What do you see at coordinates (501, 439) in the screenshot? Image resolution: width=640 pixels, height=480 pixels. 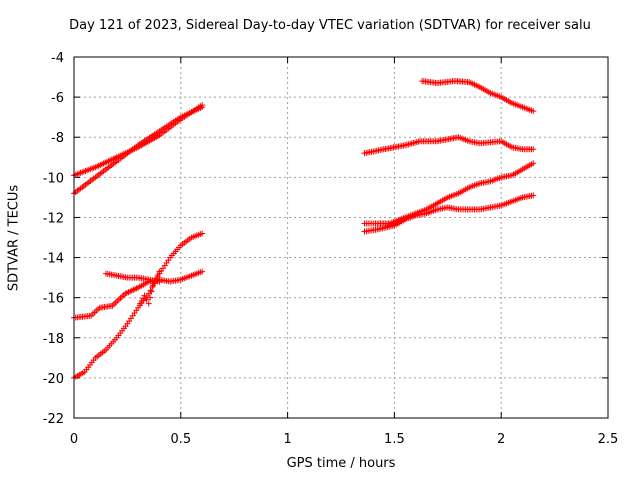 I see `x-tick-label: 2` at bounding box center [501, 439].